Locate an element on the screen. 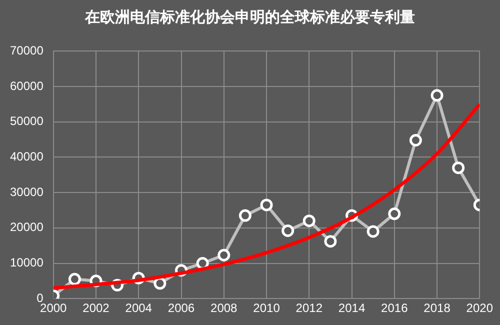  x-tick-label: 2018 is located at coordinates (437, 308).